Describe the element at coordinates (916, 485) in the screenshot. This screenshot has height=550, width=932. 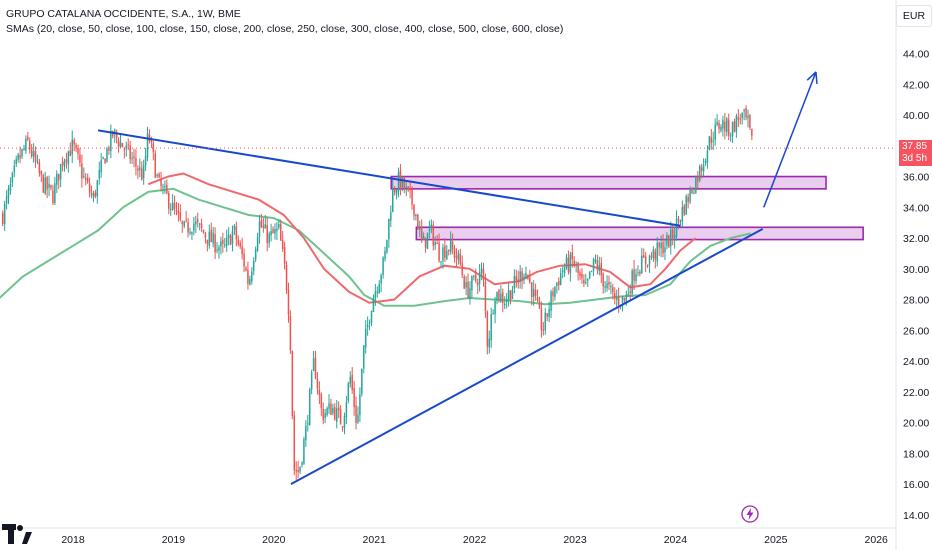
I see `y-tick-label: 16.00` at that location.